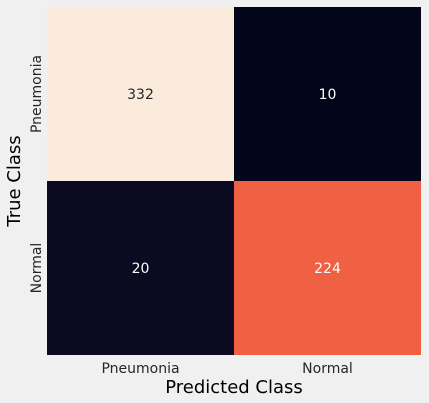 The height and width of the screenshot is (403, 429). I want to click on cell-value-label-0-0: 332, so click(140, 95).